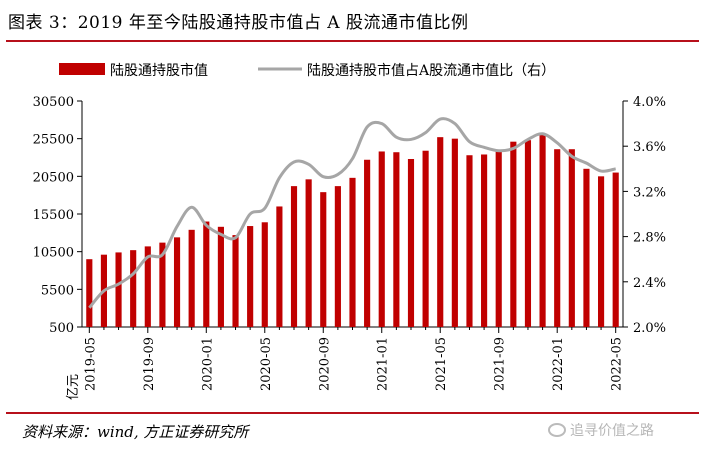 The height and width of the screenshot is (449, 705). What do you see at coordinates (441, 364) in the screenshot?
I see `x-tick-label: 2021-05` at bounding box center [441, 364].